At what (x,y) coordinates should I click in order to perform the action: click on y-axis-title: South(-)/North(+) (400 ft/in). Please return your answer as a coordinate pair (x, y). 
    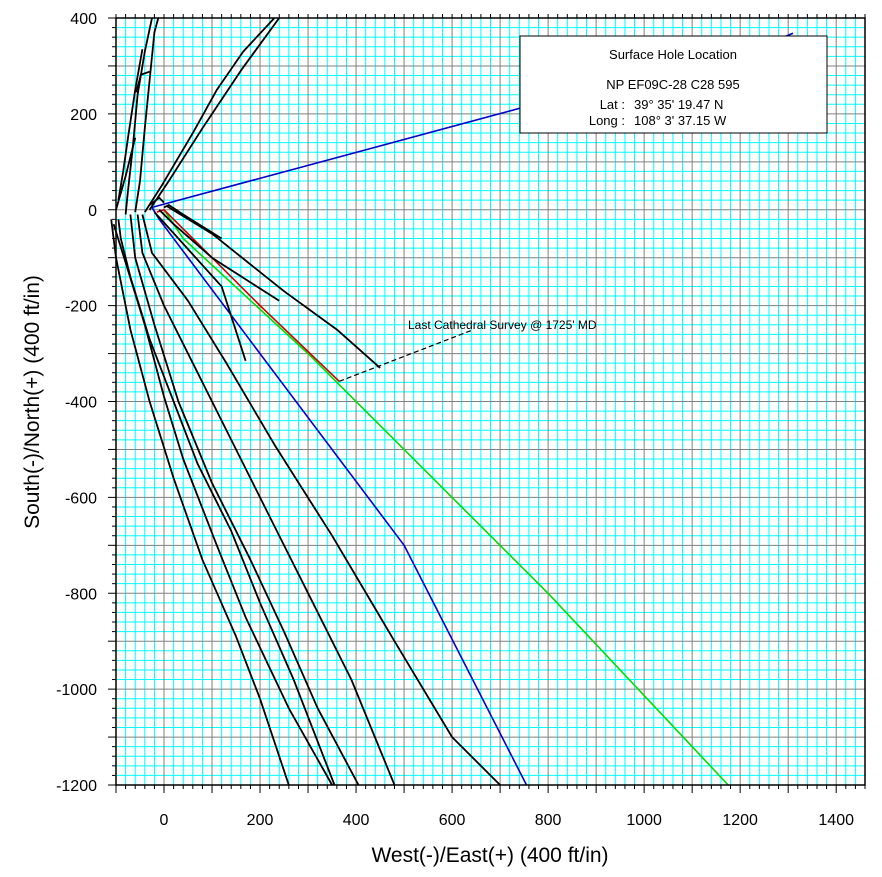
    Looking at the image, I should click on (32, 402).